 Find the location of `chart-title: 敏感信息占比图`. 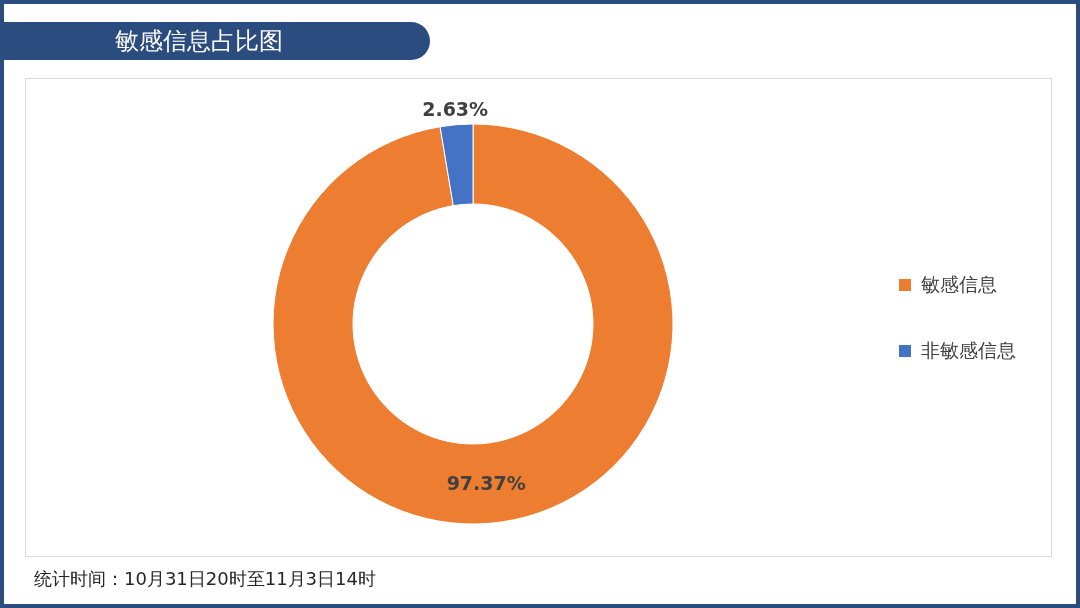

chart-title: 敏感信息占比图 is located at coordinates (215, 41).